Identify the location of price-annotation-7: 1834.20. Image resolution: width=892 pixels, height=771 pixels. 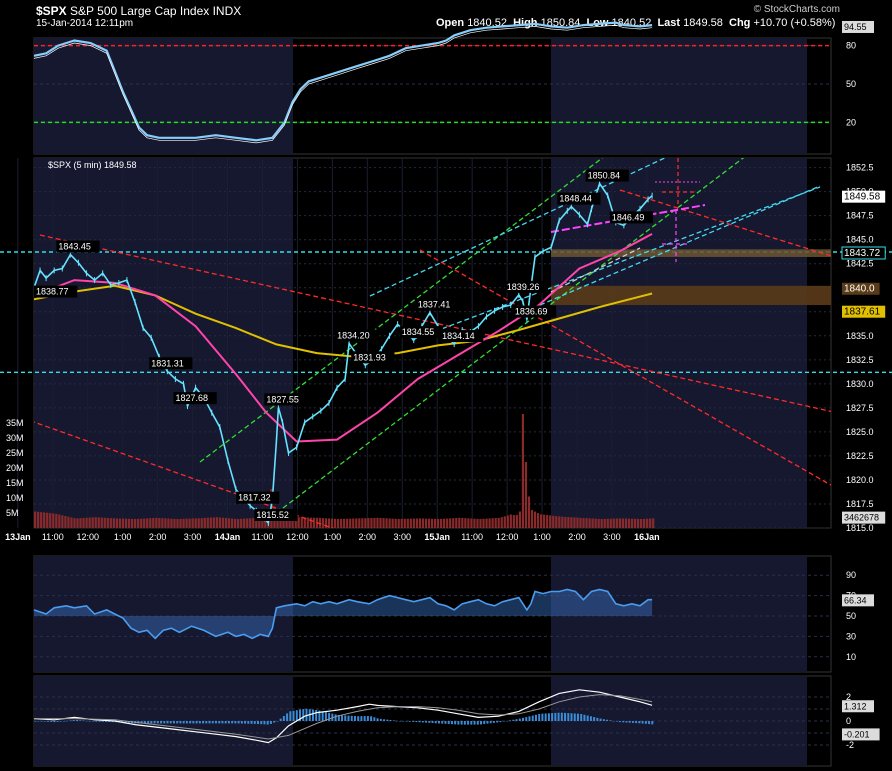
(353, 335).